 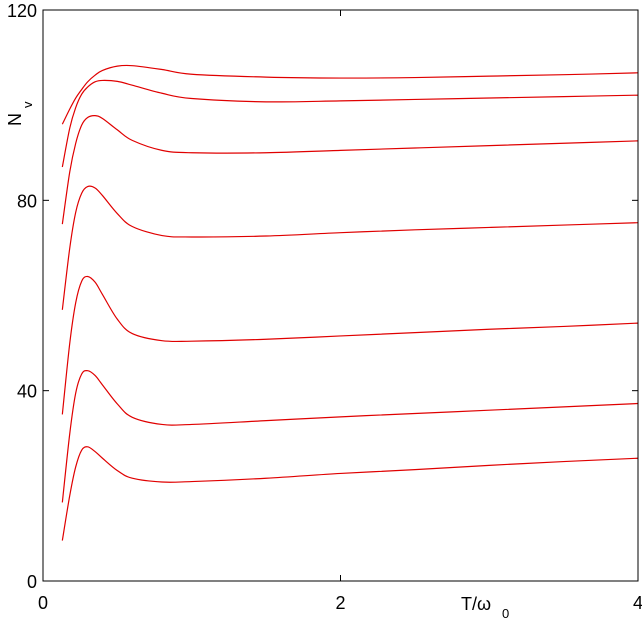 I want to click on x-axis-label: T/ω, so click(x=476, y=604).